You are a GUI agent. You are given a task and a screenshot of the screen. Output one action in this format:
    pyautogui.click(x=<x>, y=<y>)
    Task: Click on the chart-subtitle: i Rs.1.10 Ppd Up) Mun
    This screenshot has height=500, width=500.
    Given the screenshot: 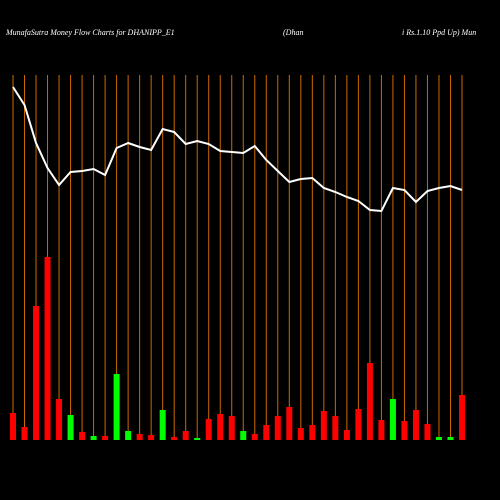 What is the action you would take?
    pyautogui.click(x=439, y=32)
    